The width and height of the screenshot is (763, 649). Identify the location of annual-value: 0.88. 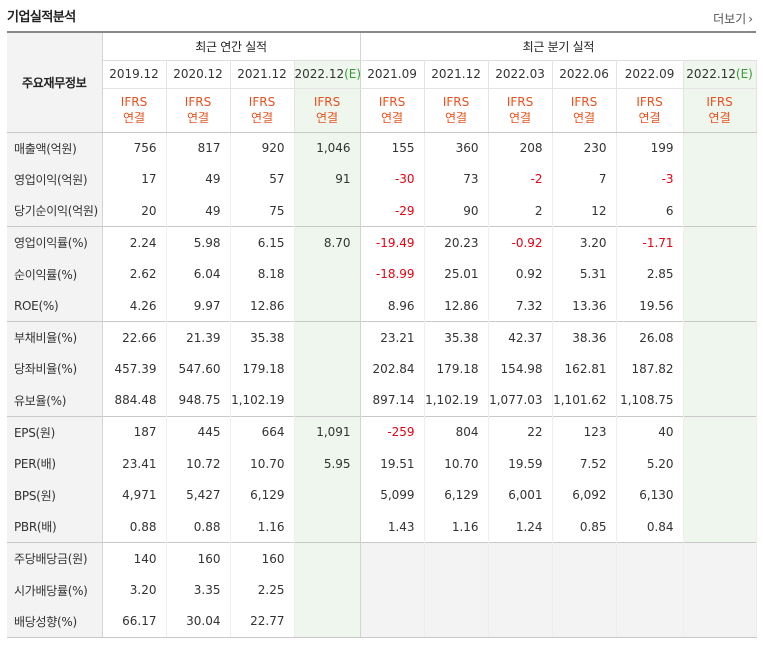
(134, 527).